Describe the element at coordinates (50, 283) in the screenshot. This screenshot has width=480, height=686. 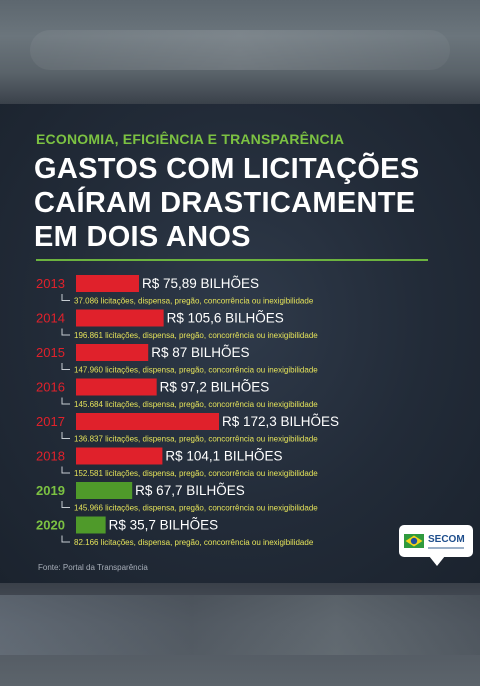
I see `year-label: 2013` at that location.